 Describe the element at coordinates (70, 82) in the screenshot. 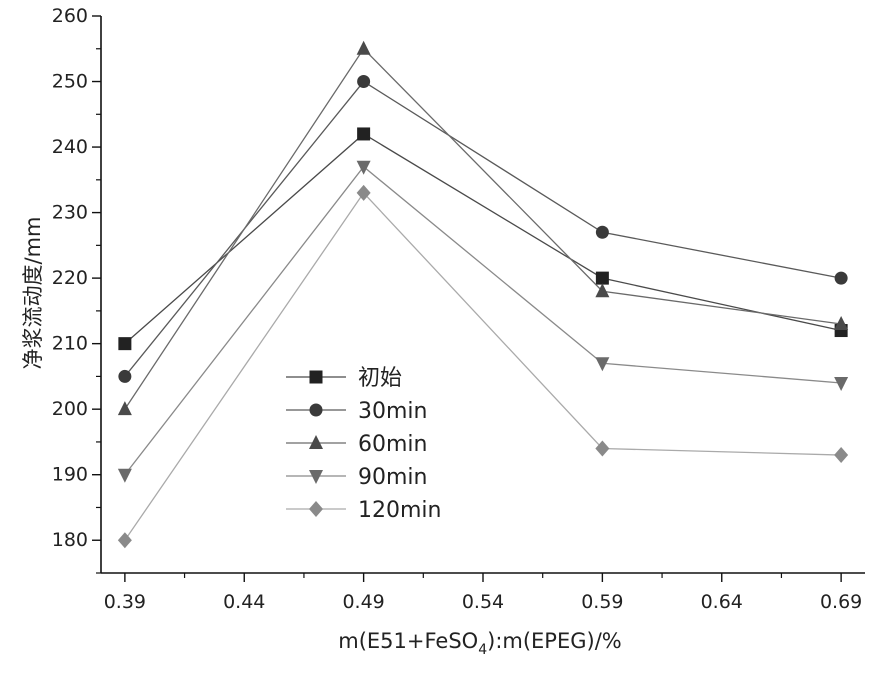

I see `y-tick-label: 250` at that location.